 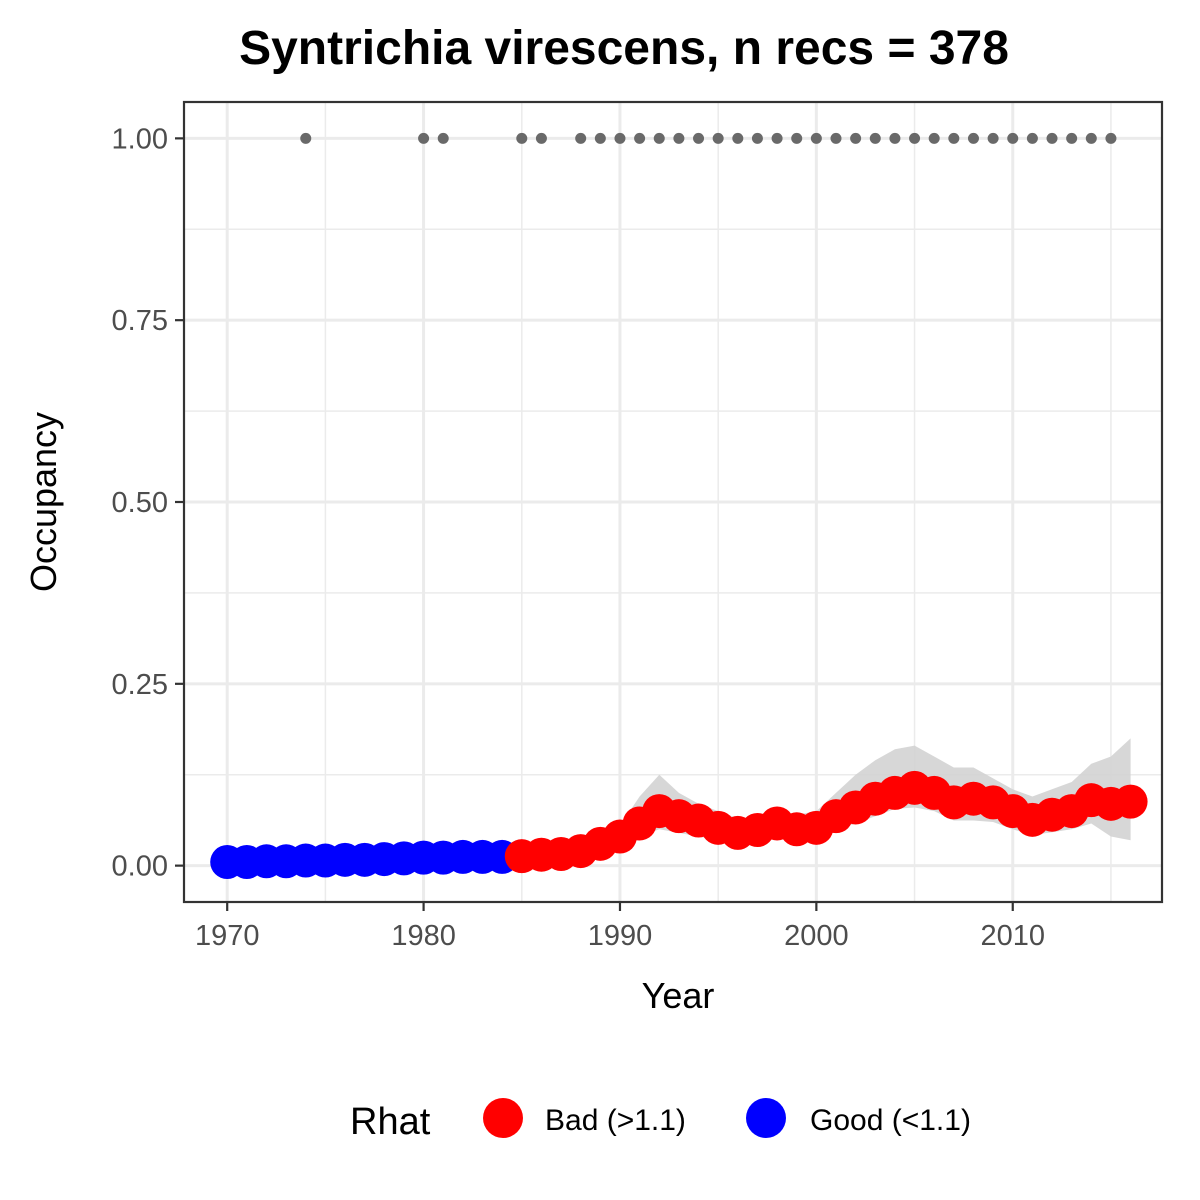 I want to click on x-tick-label: 1990, so click(x=620, y=936).